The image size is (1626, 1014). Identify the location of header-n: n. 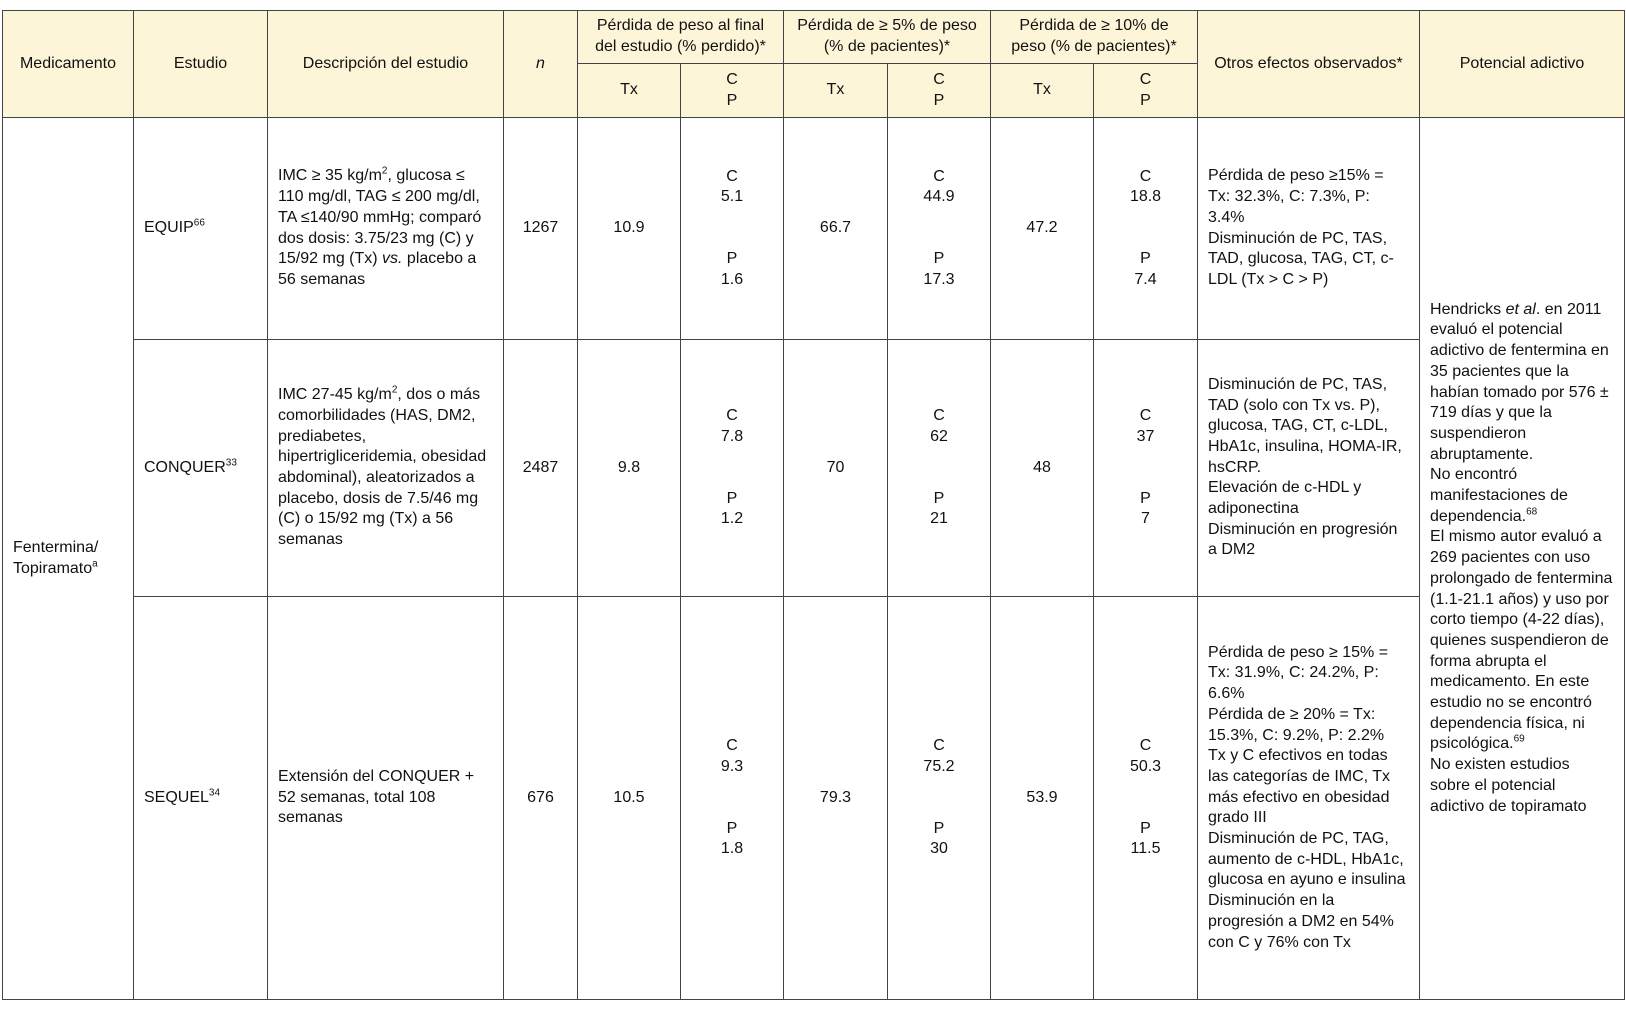
(540, 64).